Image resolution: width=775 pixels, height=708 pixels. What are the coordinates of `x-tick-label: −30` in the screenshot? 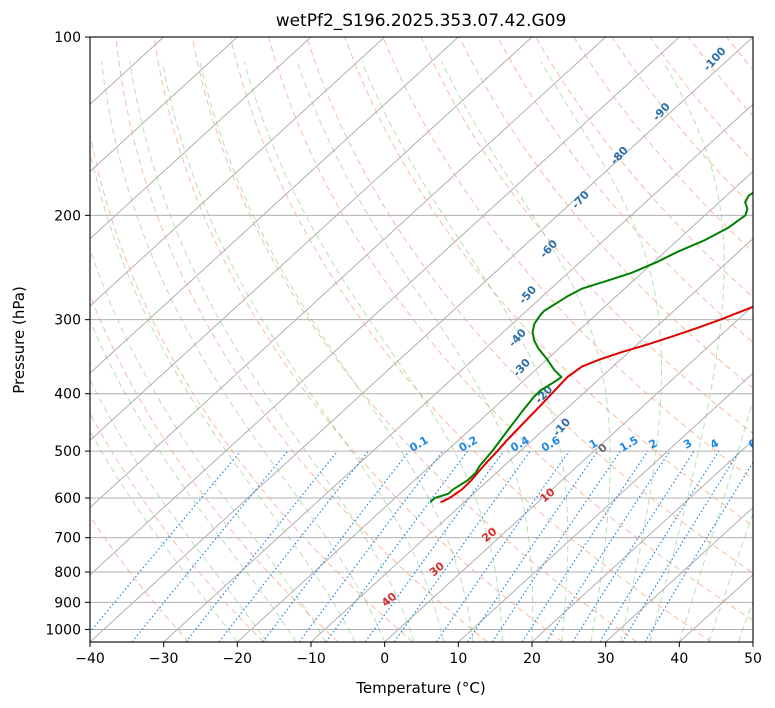 It's located at (164, 659).